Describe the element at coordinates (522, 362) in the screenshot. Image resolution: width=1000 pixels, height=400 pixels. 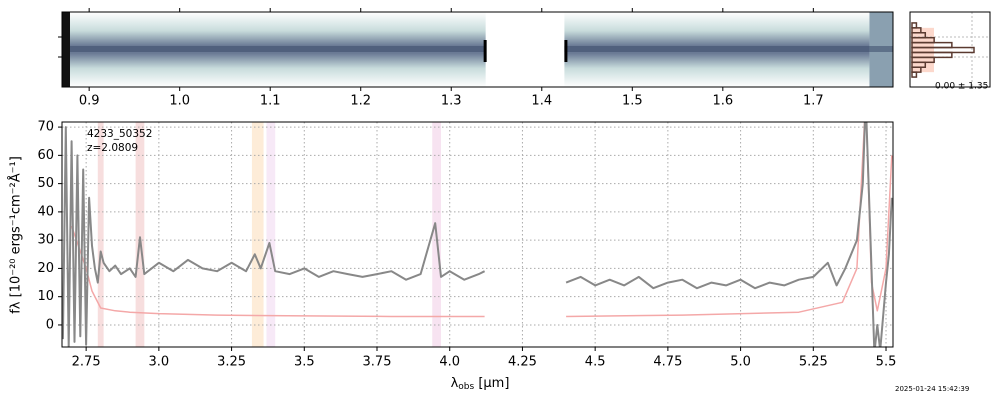
I see `x-tick-label: 4.25` at that location.